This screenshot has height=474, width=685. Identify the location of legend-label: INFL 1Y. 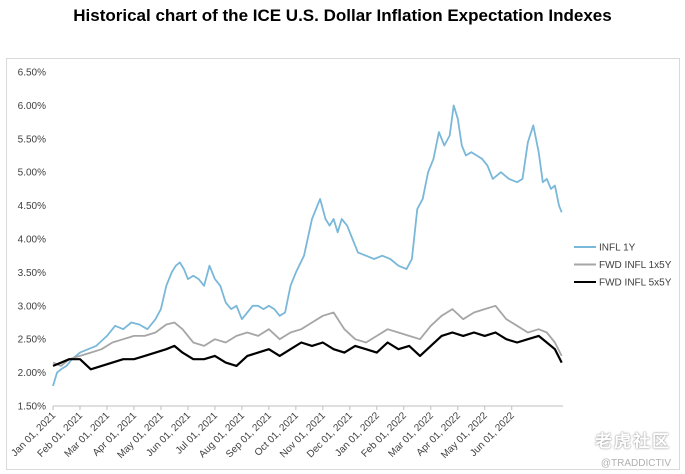
(617, 248).